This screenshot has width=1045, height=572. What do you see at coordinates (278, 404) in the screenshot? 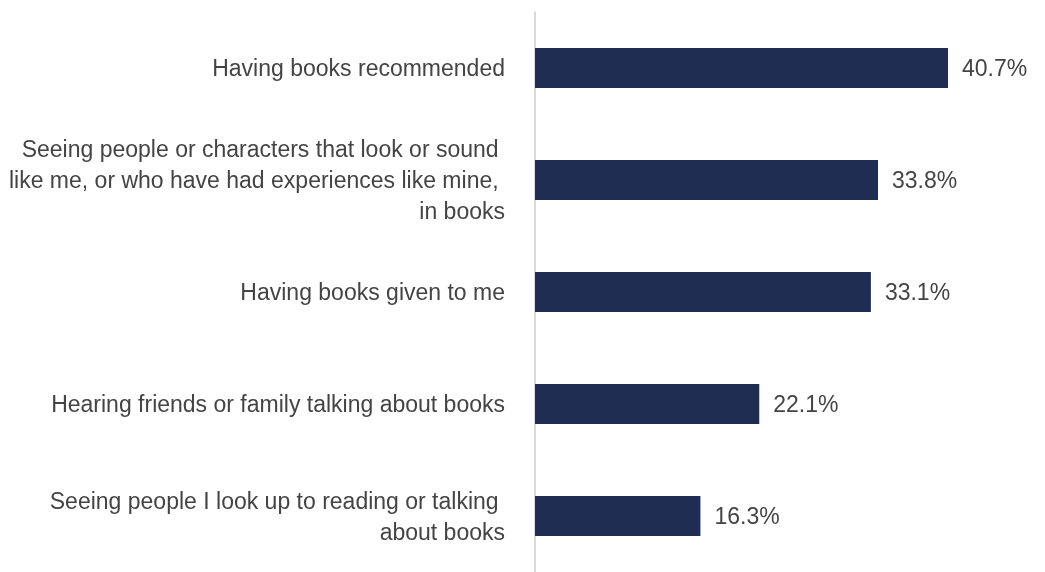
I see `y-tick-label: Hearing friends or family talking about books` at bounding box center [278, 404].